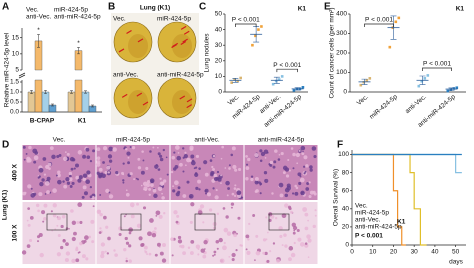 This screenshot has width=474, height=268. Describe the element at coordinates (341, 14) in the screenshot. I see `y-tick-label: 400` at that location.